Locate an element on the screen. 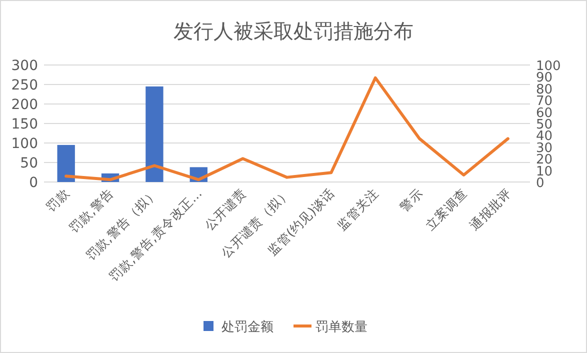 The image size is (587, 353). y2-tick-label: 0 is located at coordinates (540, 183).